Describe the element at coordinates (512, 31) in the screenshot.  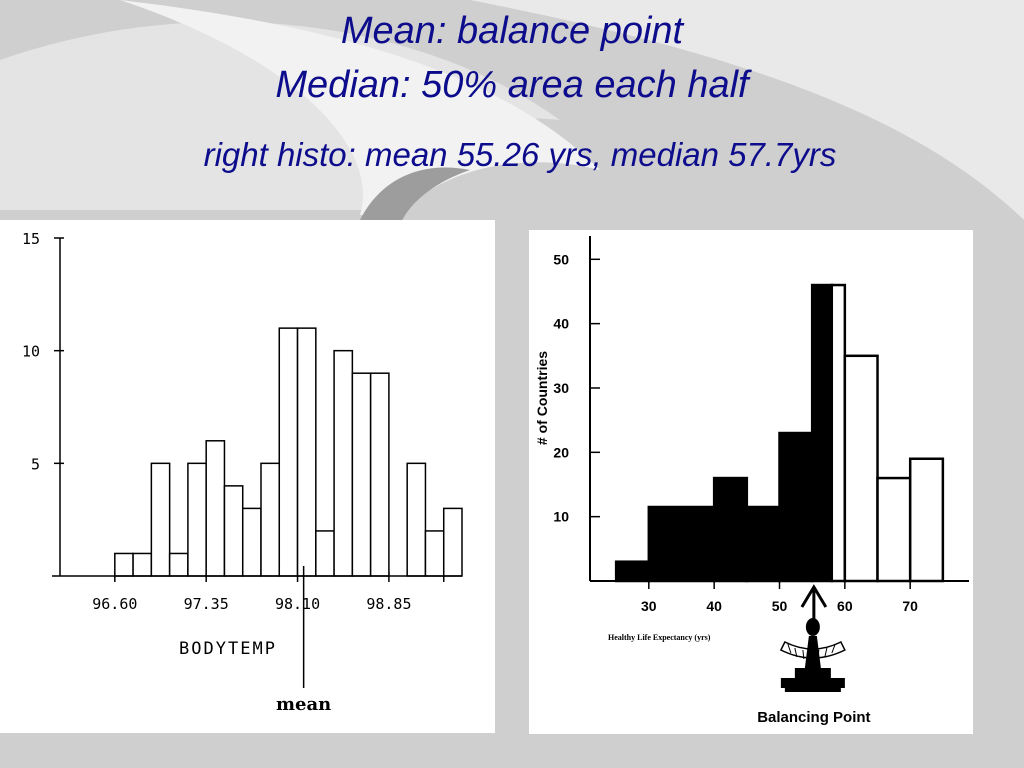
I see `slide-title-line1: Mean: balance point` at that location.